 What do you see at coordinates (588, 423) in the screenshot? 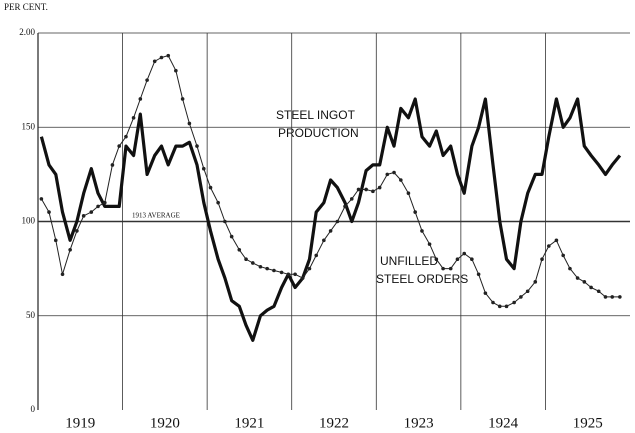
I see `x-tick-label: 1925` at bounding box center [588, 423].